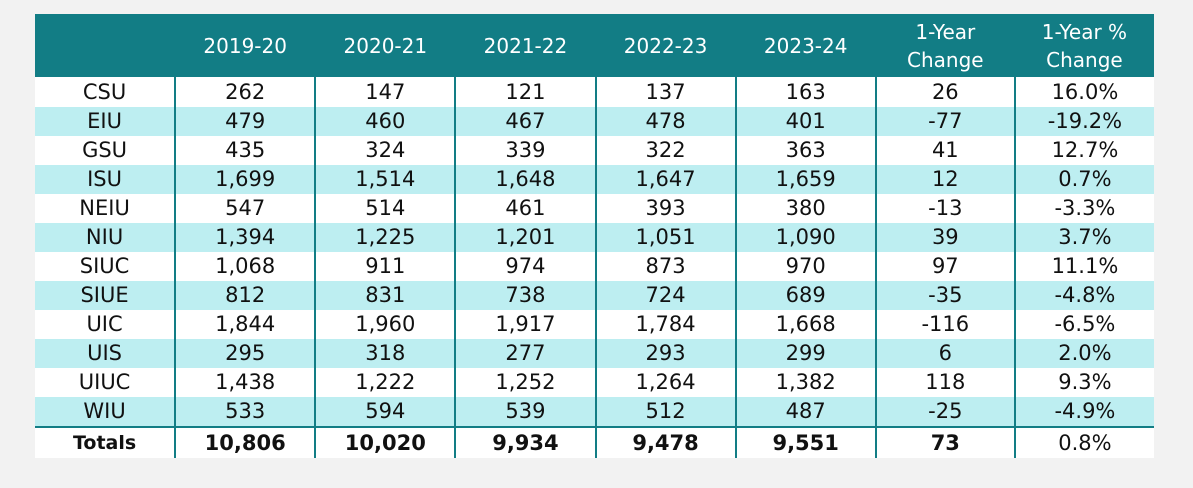 This screenshot has width=1193, height=488. Describe the element at coordinates (1083, 150) in the screenshot. I see `value-cell: 12.7%` at that location.